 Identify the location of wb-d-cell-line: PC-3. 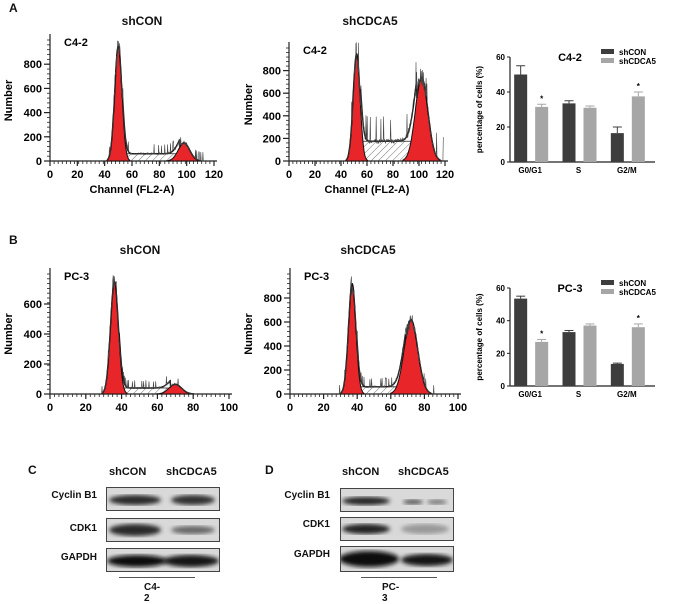
(391, 593).